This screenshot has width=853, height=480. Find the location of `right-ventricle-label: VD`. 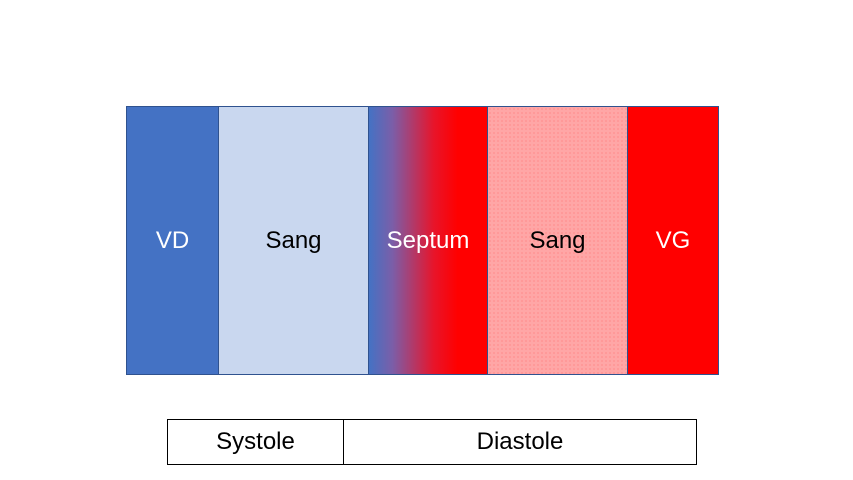

right-ventricle-label: VD is located at coordinates (172, 240).